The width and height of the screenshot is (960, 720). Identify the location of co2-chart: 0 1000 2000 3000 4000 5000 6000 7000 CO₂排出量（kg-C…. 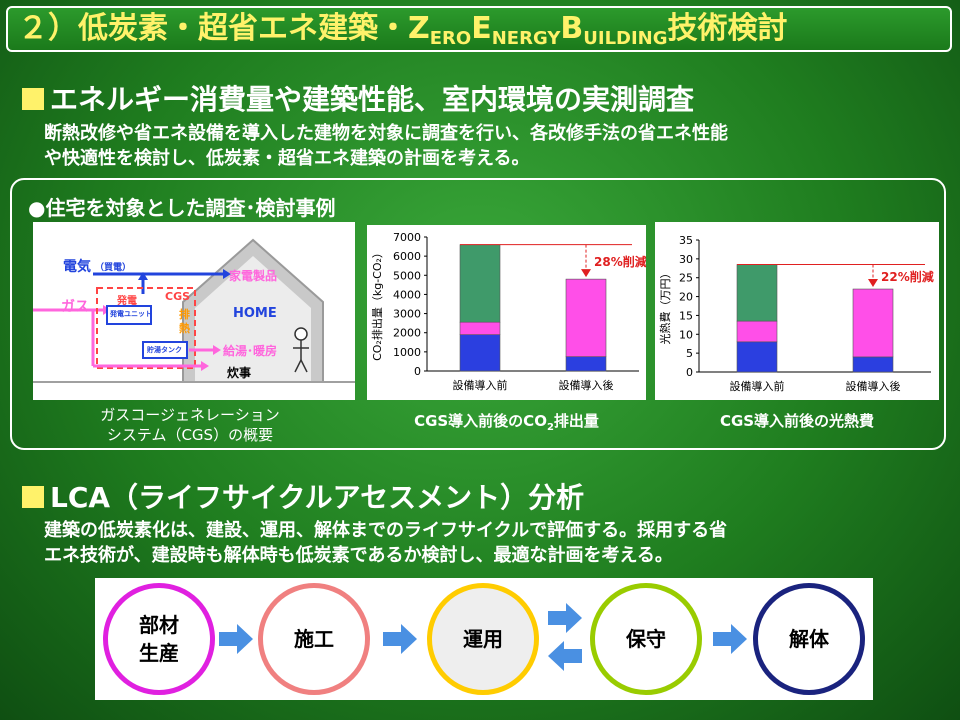
(507, 312).